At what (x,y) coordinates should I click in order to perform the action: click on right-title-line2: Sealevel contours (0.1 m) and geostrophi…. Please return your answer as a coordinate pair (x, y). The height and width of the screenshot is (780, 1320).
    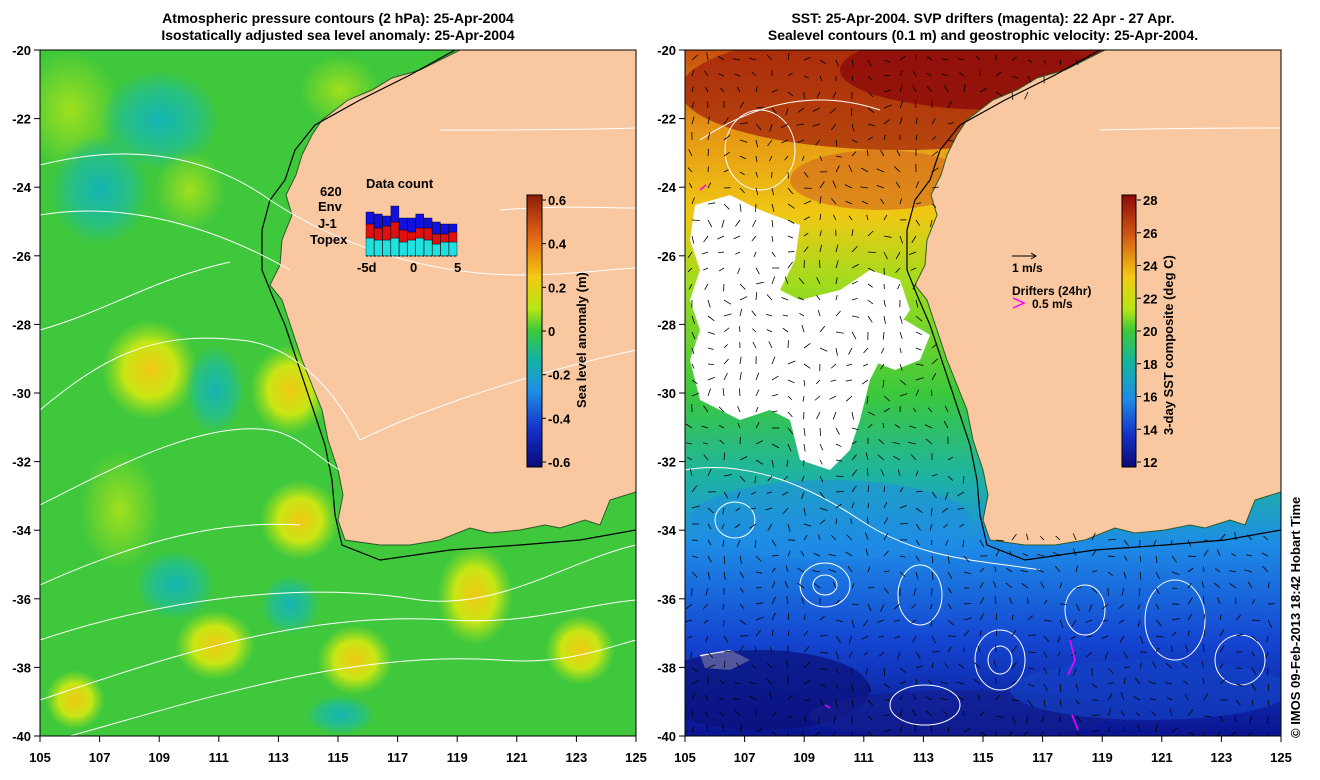
    Looking at the image, I should click on (983, 35).